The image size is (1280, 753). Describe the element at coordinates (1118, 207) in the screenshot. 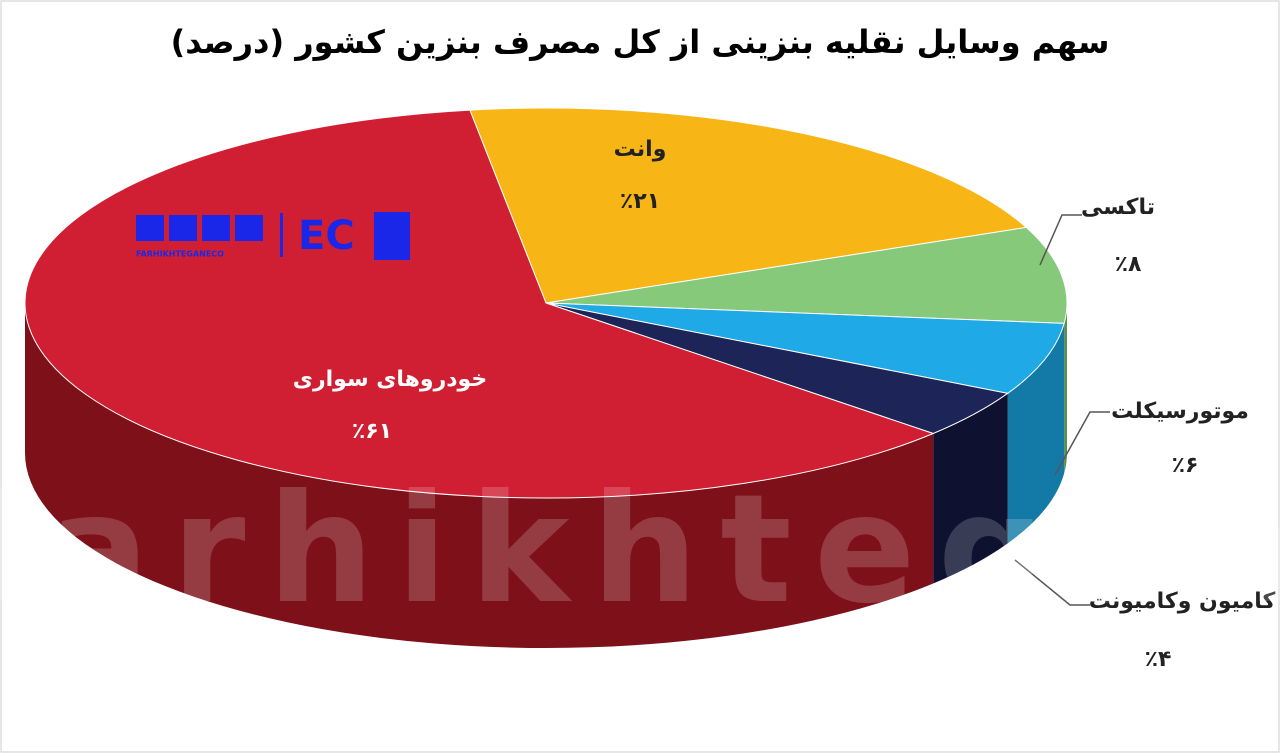

I see `slice-label: تاکسی` at that location.